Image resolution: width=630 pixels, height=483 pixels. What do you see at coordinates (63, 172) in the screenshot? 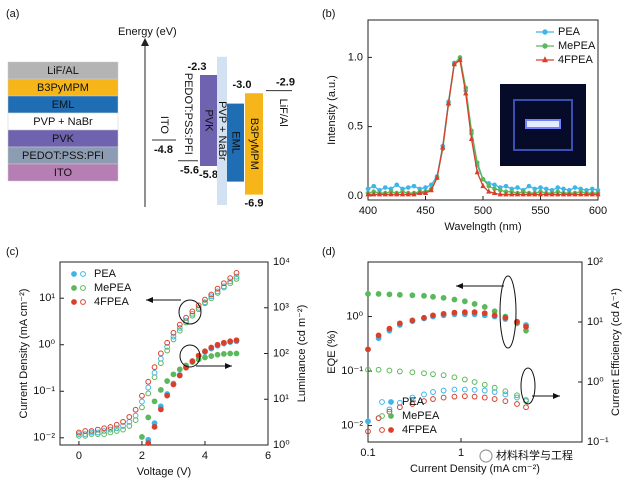
I see `stack-layer` at bounding box center [63, 172].